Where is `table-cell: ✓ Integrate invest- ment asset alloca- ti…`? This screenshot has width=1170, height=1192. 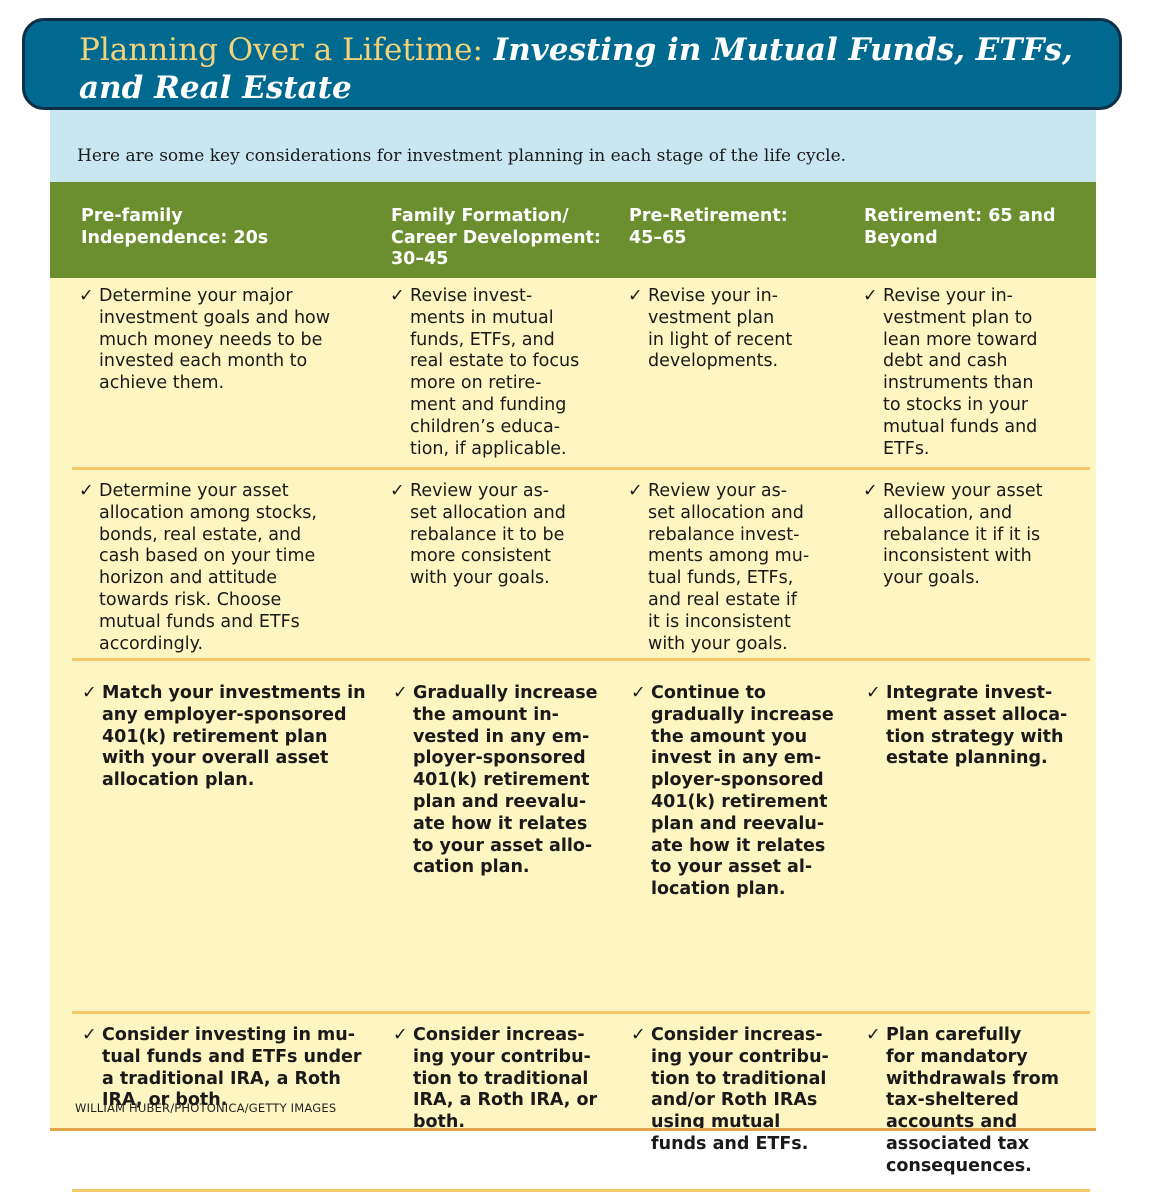
table-cell: ✓ Integrate invest- ment asset alloca- ti… is located at coordinates (967, 726).